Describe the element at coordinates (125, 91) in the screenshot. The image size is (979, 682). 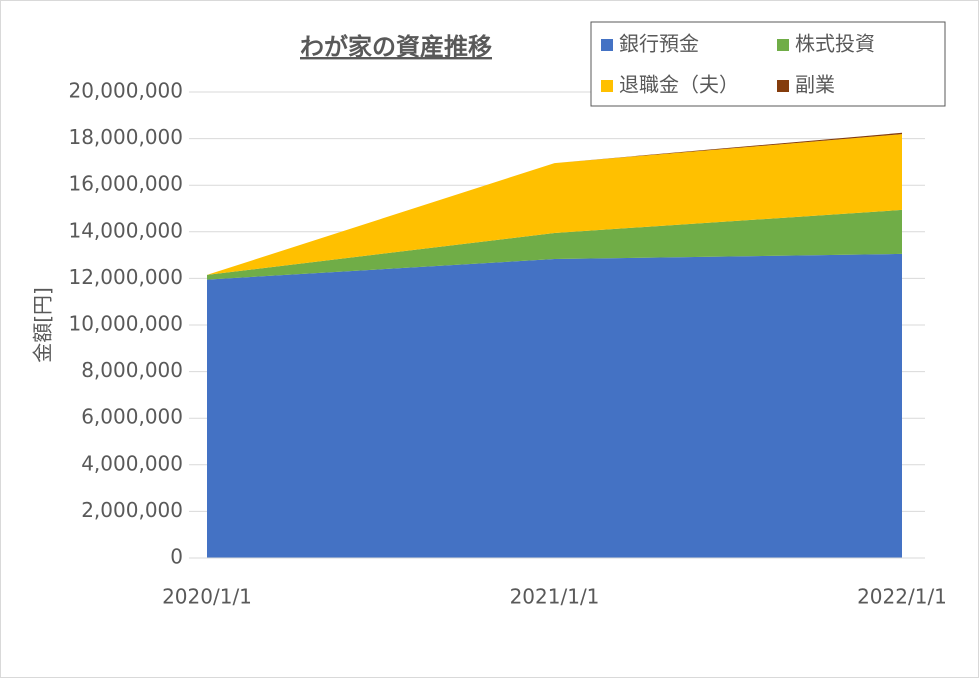
I see `y-tick-label: 20,000,000` at that location.